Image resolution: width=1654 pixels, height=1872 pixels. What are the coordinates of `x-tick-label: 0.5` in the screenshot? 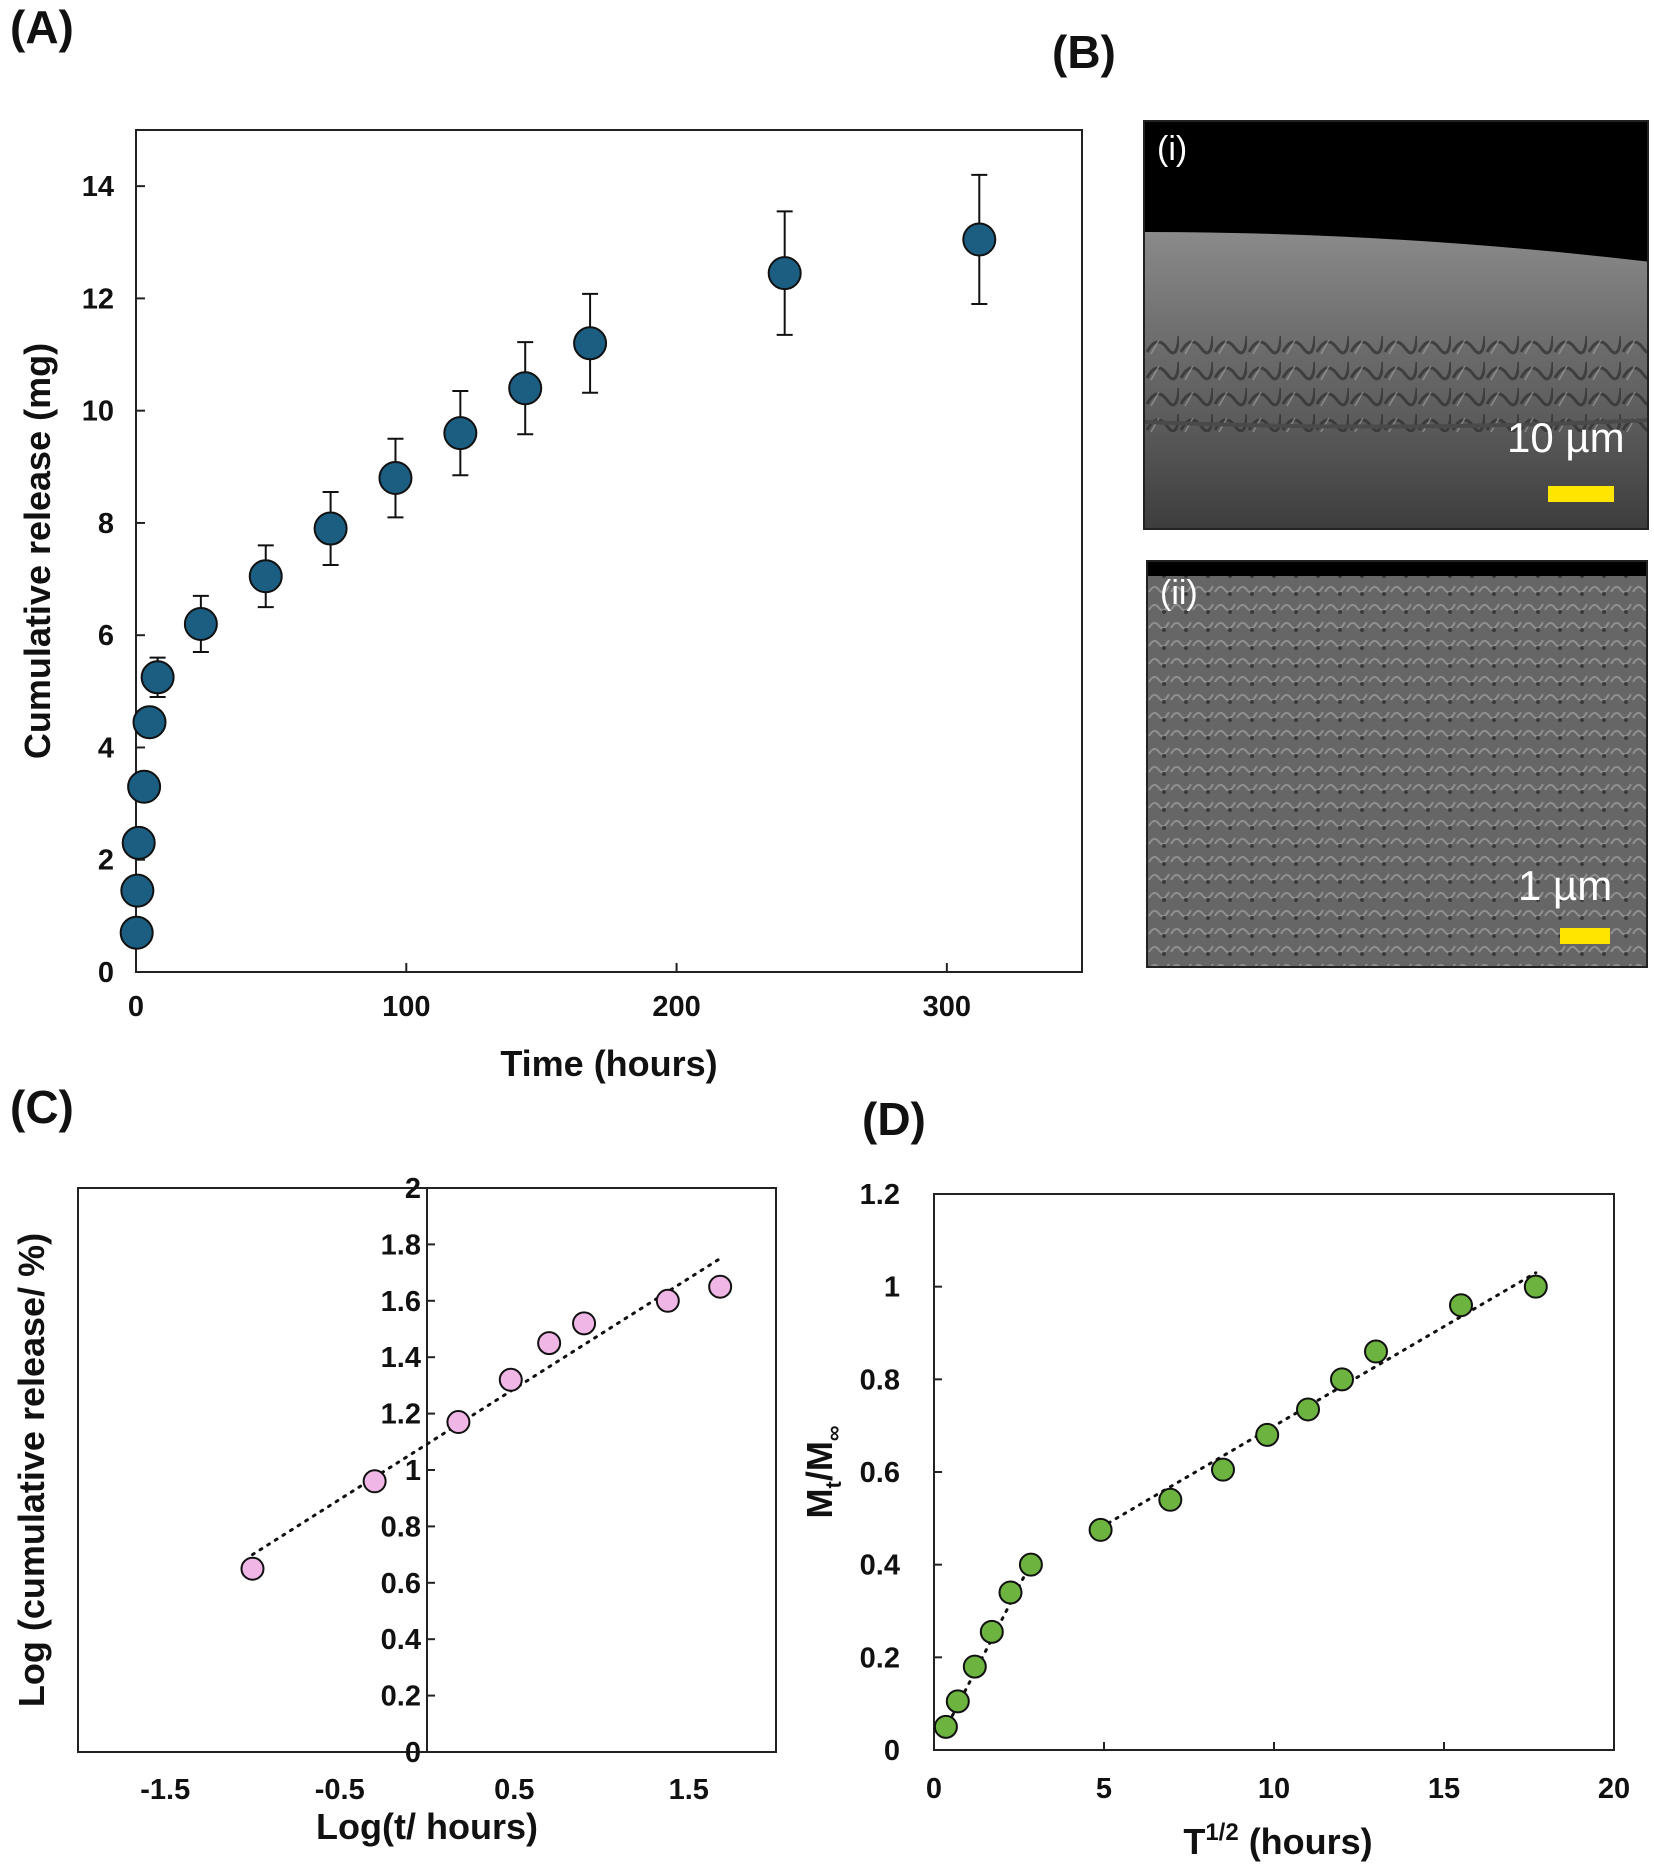 It's located at (514, 1790).